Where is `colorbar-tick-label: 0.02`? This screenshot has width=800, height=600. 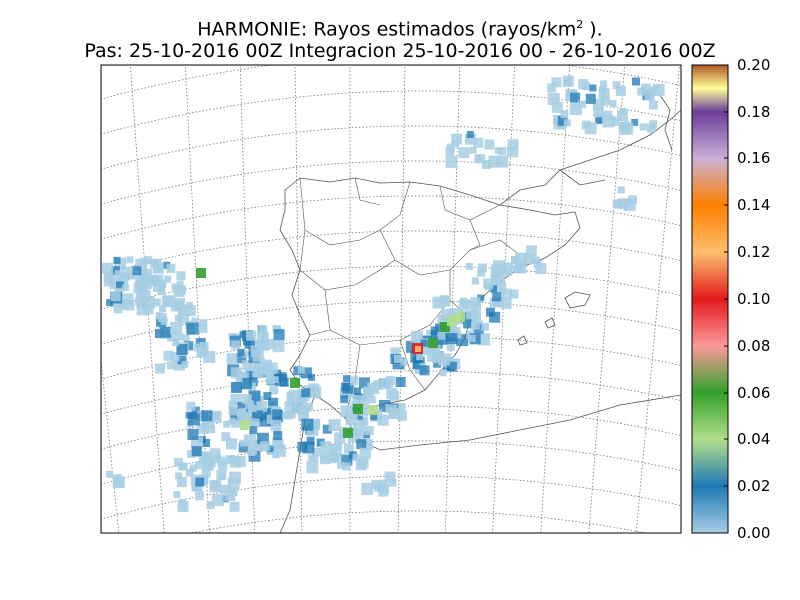 colorbar-tick-label: 0.02 is located at coordinates (754, 486).